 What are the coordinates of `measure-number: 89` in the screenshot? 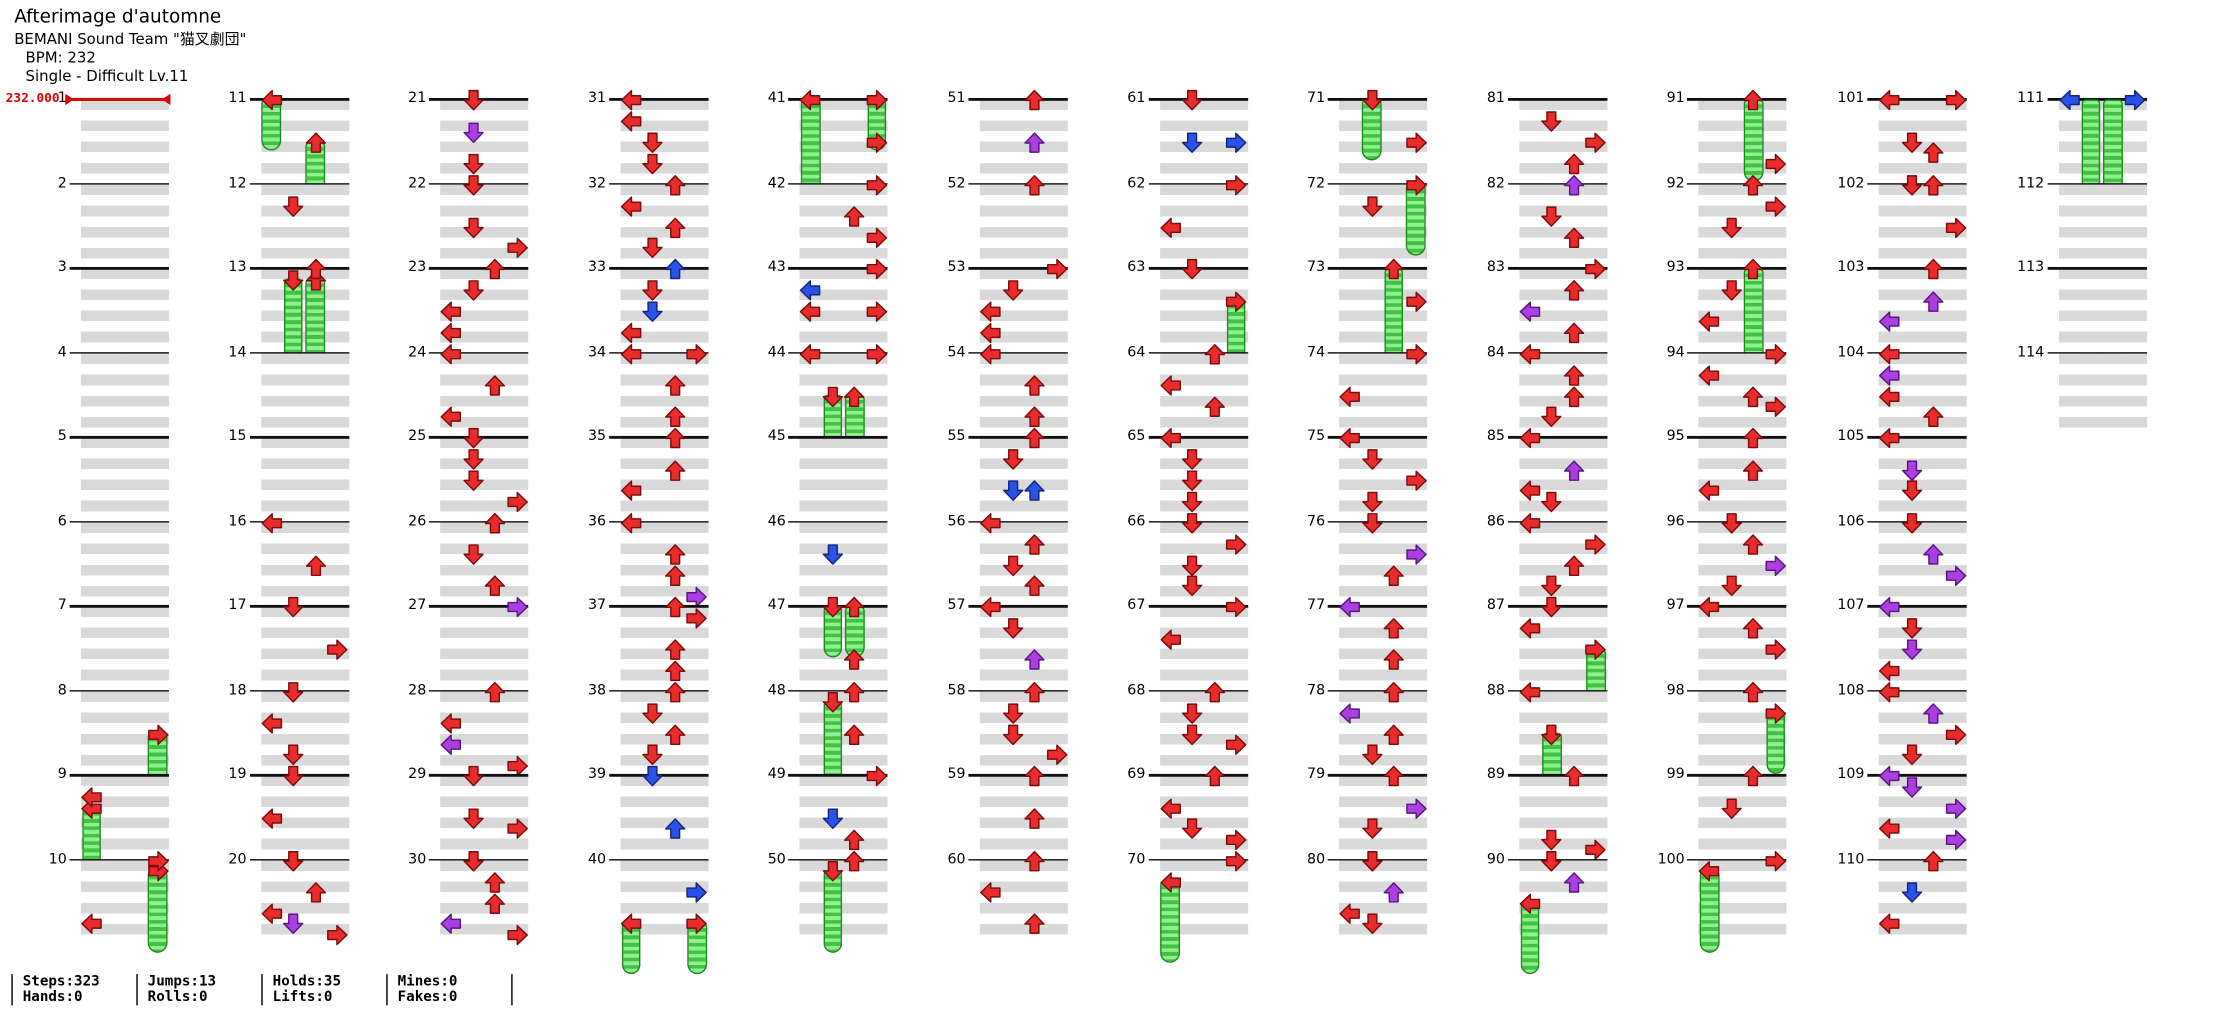 It's located at (1495, 774).